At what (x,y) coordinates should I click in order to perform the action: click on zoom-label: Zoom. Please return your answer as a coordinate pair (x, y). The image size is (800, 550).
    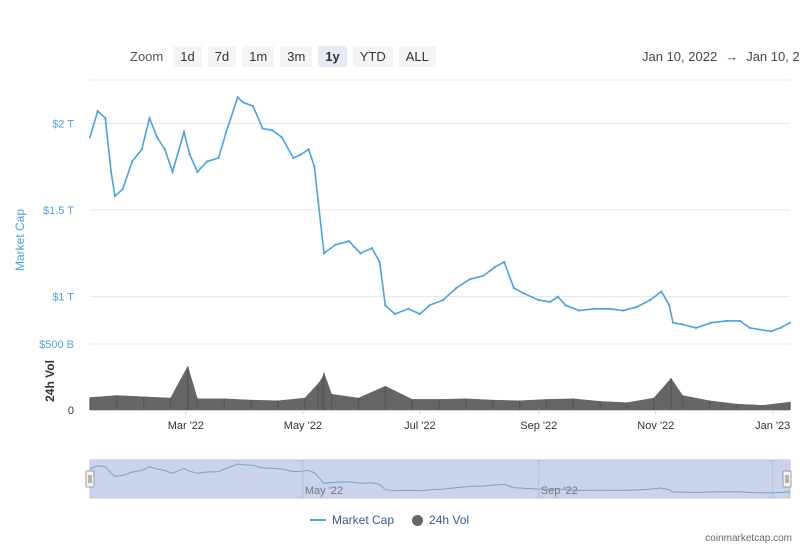
    Looking at the image, I should click on (147, 56).